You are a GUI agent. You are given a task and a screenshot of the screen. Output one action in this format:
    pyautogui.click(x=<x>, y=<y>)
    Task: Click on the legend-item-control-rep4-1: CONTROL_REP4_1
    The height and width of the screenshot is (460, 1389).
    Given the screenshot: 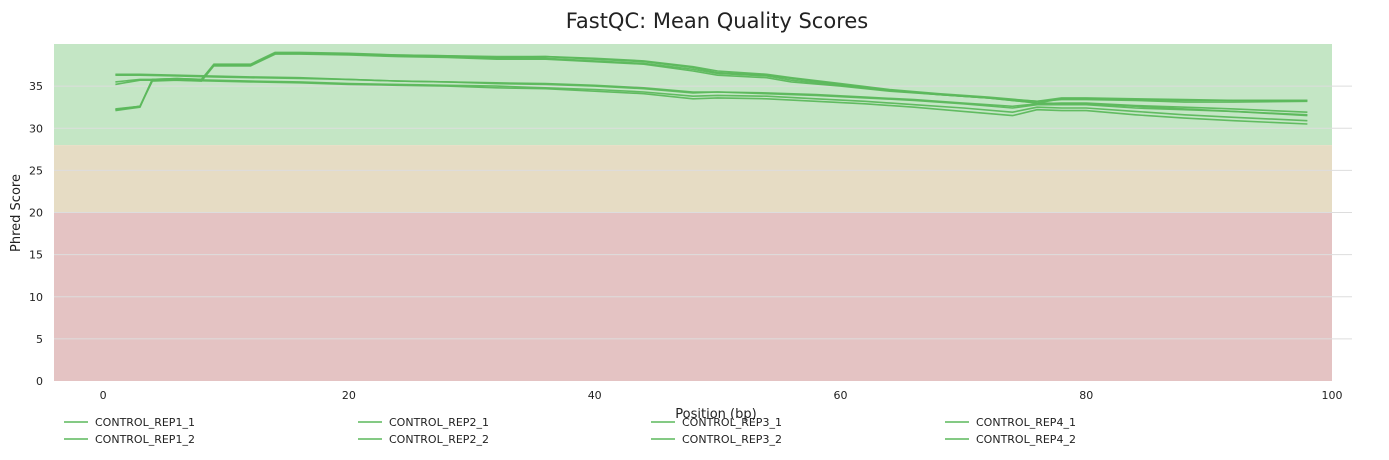 What is the action you would take?
    pyautogui.click(x=1010, y=422)
    